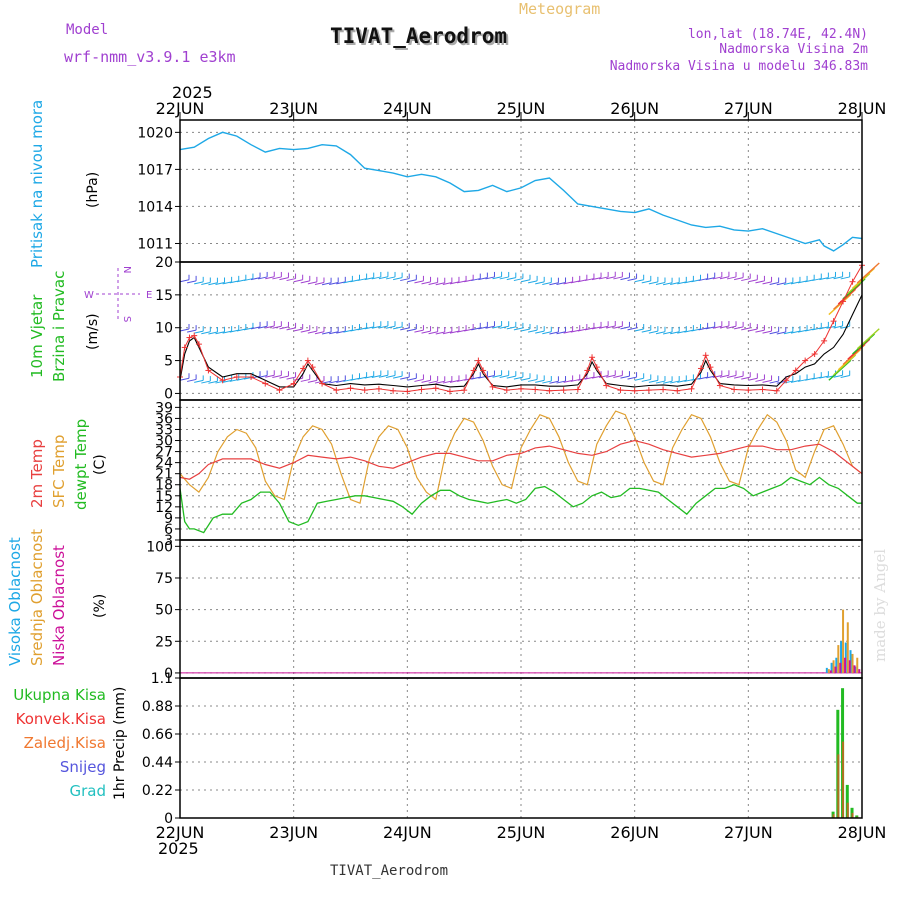  What do you see at coordinates (852, 812) in the screenshot?
I see `precip-bar-total` at bounding box center [852, 812].